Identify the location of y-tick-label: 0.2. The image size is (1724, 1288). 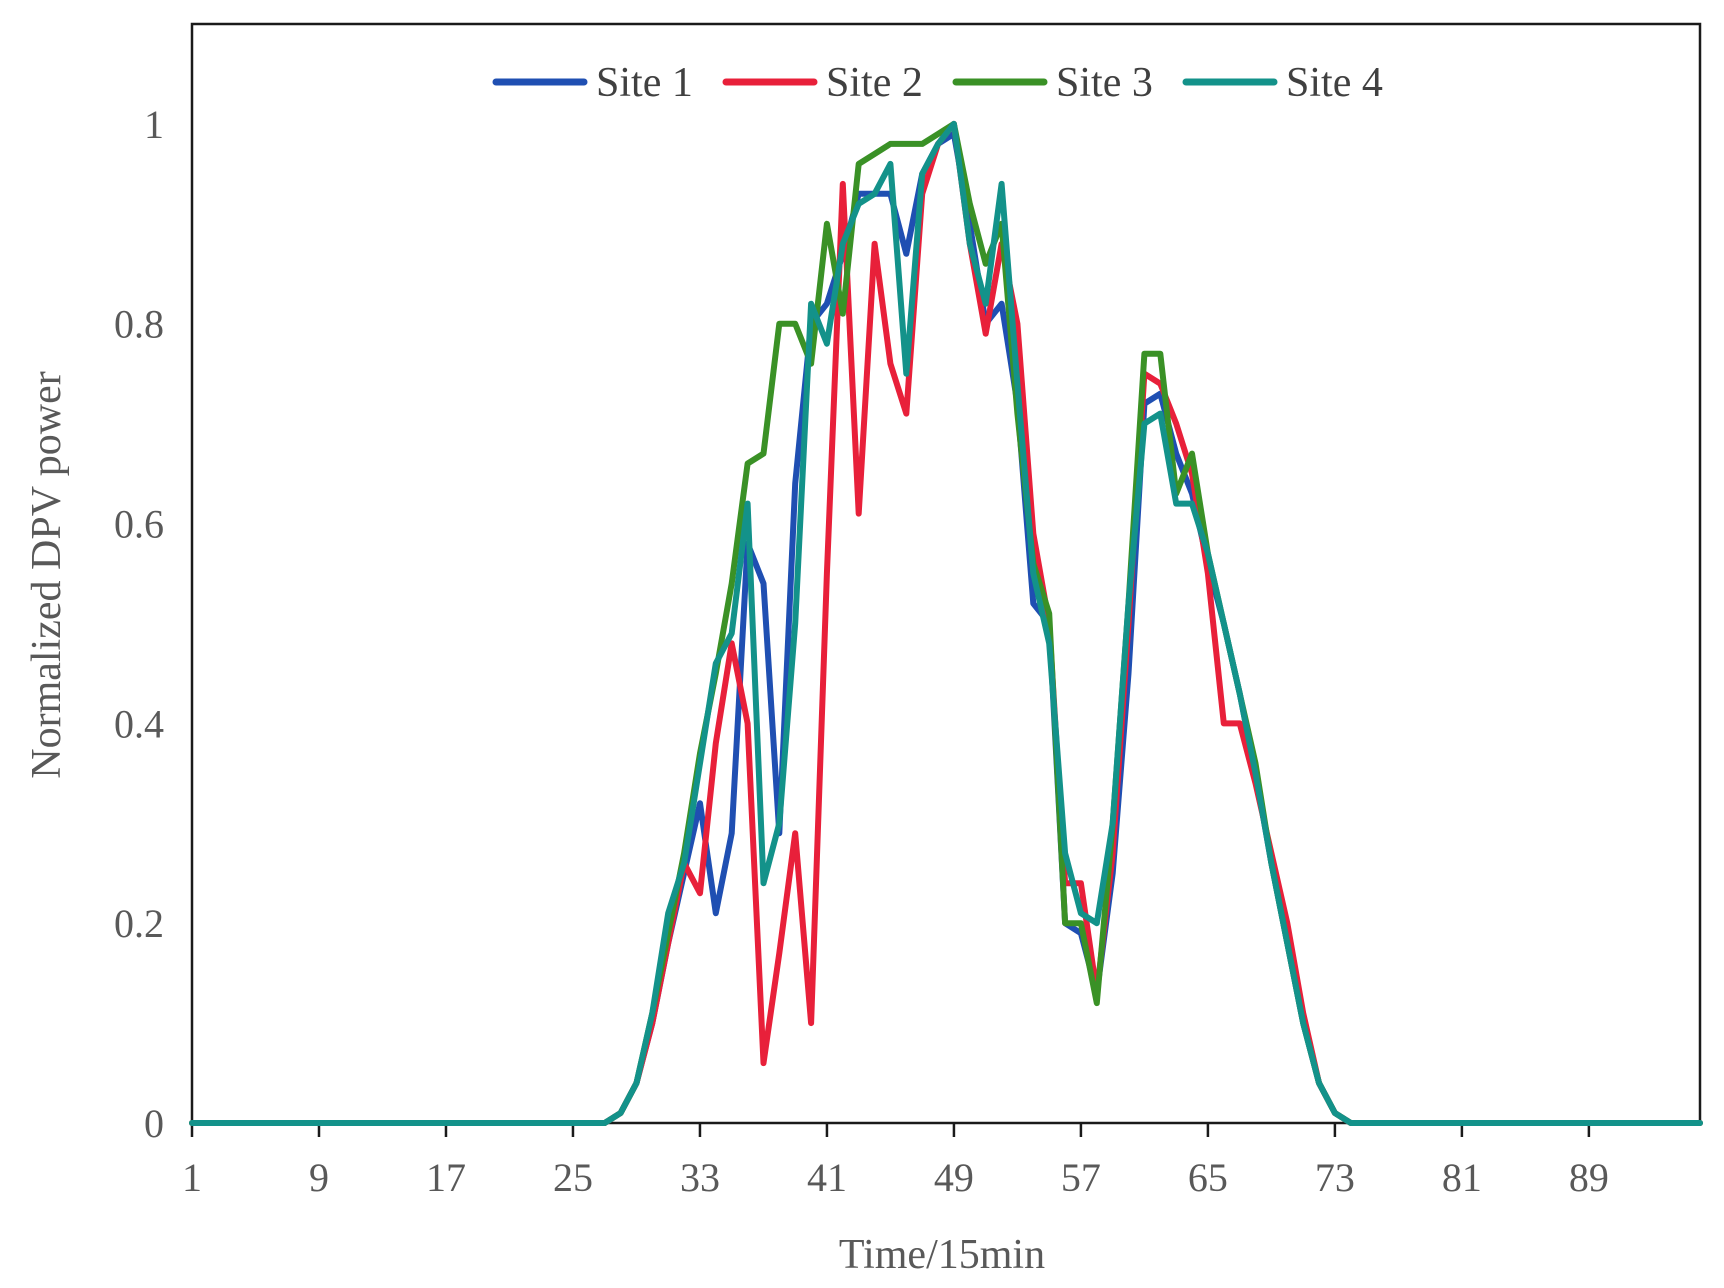
(139, 923).